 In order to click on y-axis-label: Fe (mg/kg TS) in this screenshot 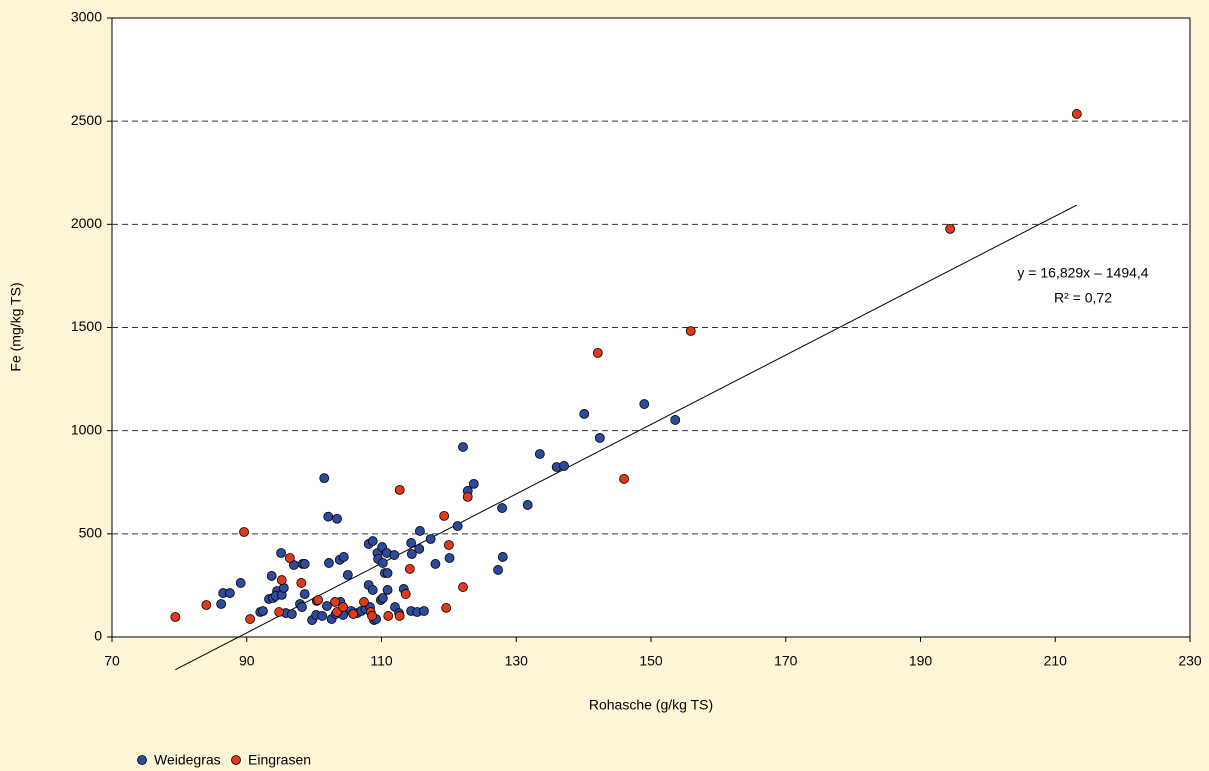, I will do `click(16, 326)`.